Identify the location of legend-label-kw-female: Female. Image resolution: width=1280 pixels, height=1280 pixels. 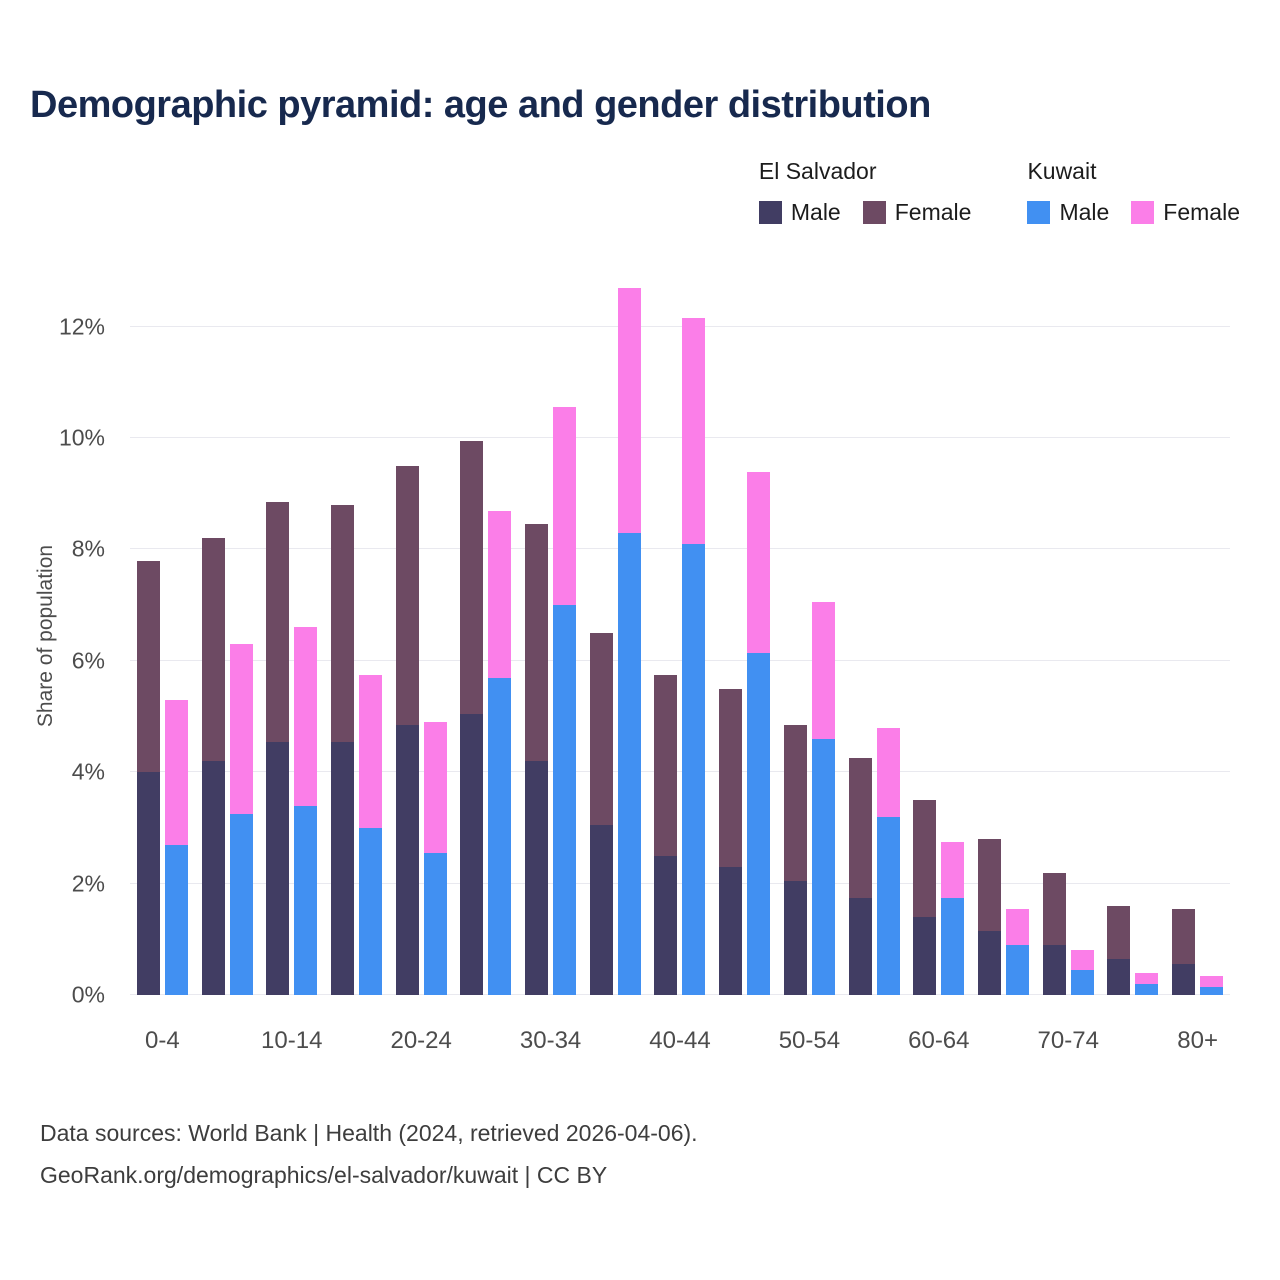
(1201, 212).